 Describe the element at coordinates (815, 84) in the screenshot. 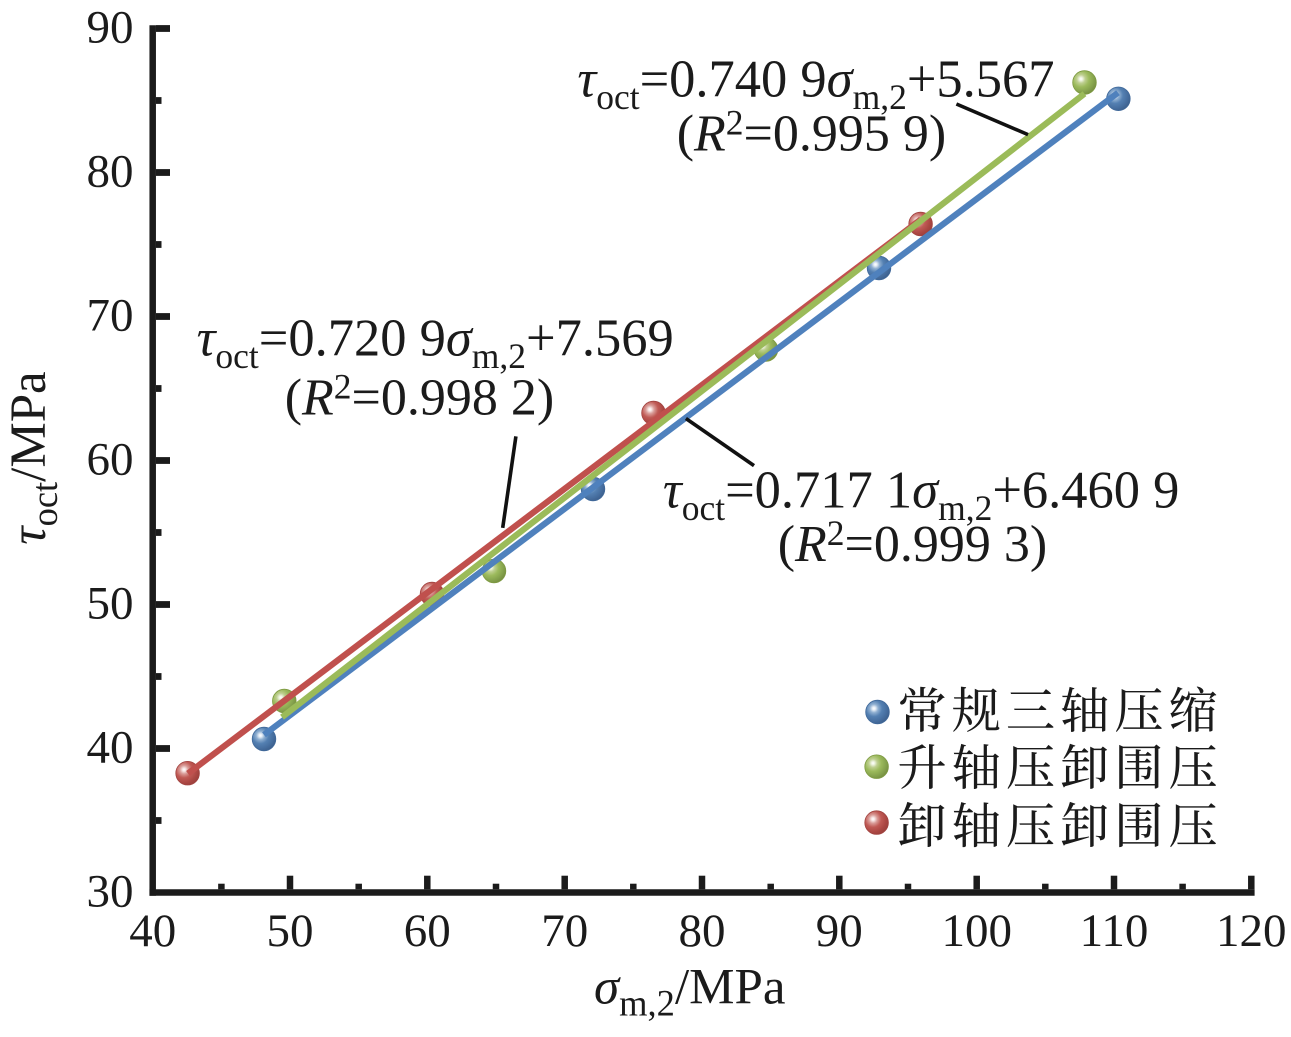

I see `svg-text: τoct=0.740 9σm,2+5.567` at that location.